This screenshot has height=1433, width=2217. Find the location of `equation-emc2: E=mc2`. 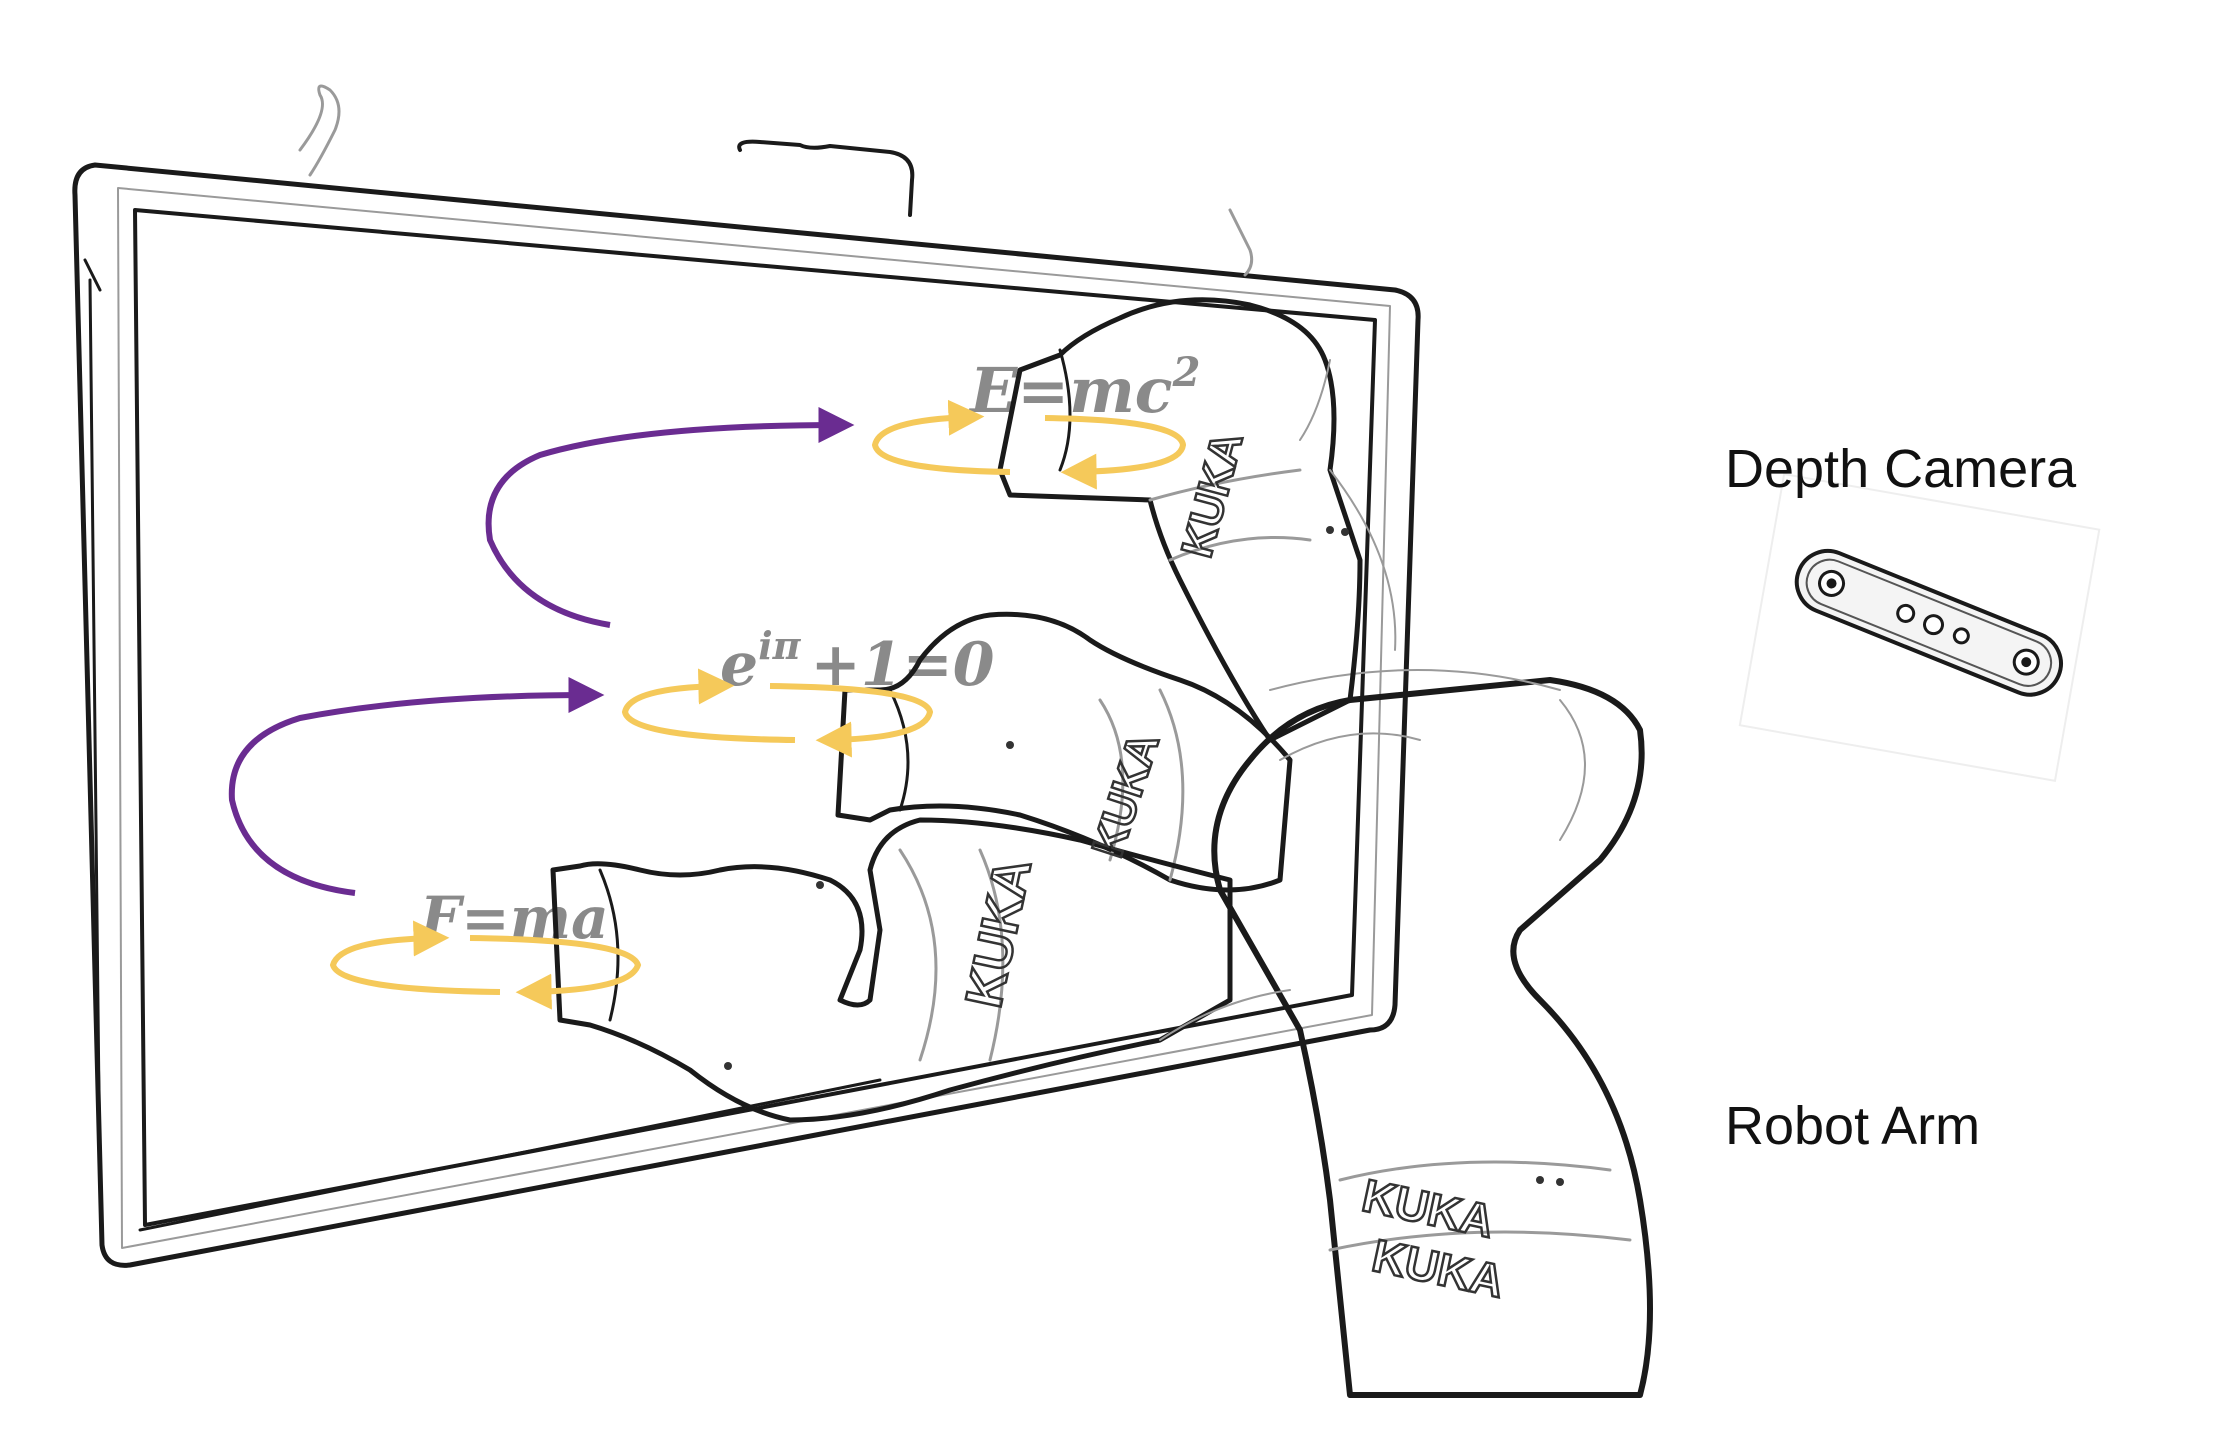

equation-emc2: E=mc2 is located at coordinates (1084, 388).